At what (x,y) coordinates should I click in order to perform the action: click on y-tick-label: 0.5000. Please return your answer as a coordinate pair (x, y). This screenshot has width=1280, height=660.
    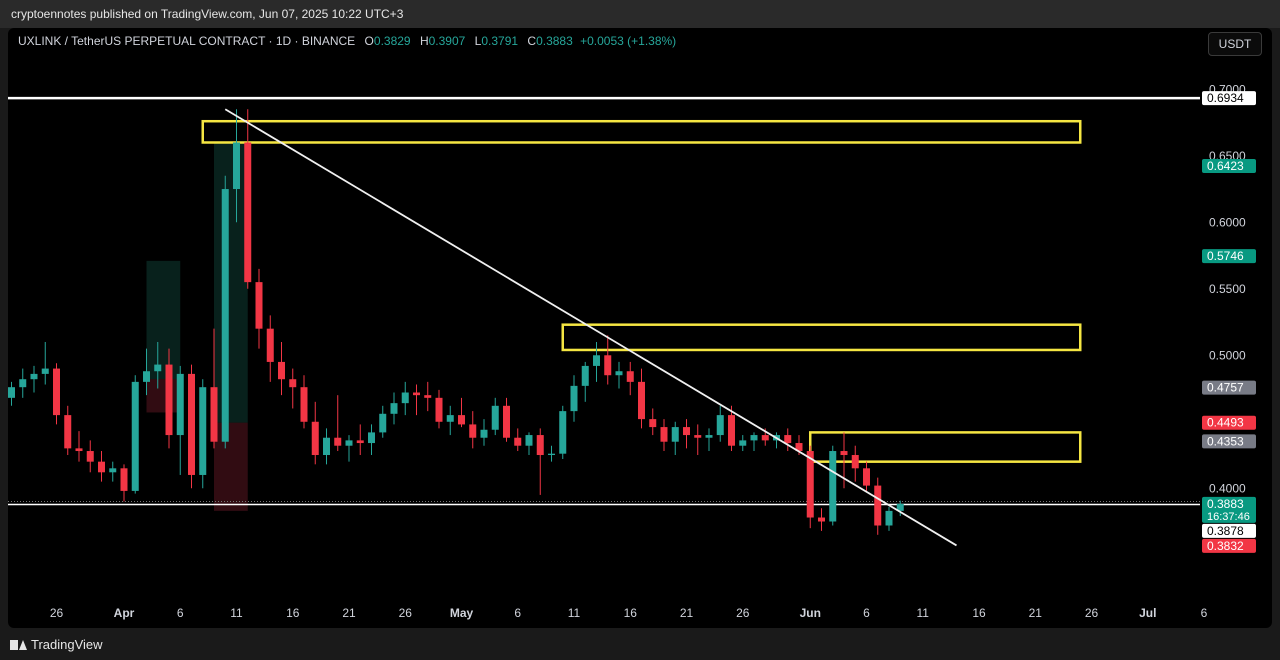
    Looking at the image, I should click on (1227, 355).